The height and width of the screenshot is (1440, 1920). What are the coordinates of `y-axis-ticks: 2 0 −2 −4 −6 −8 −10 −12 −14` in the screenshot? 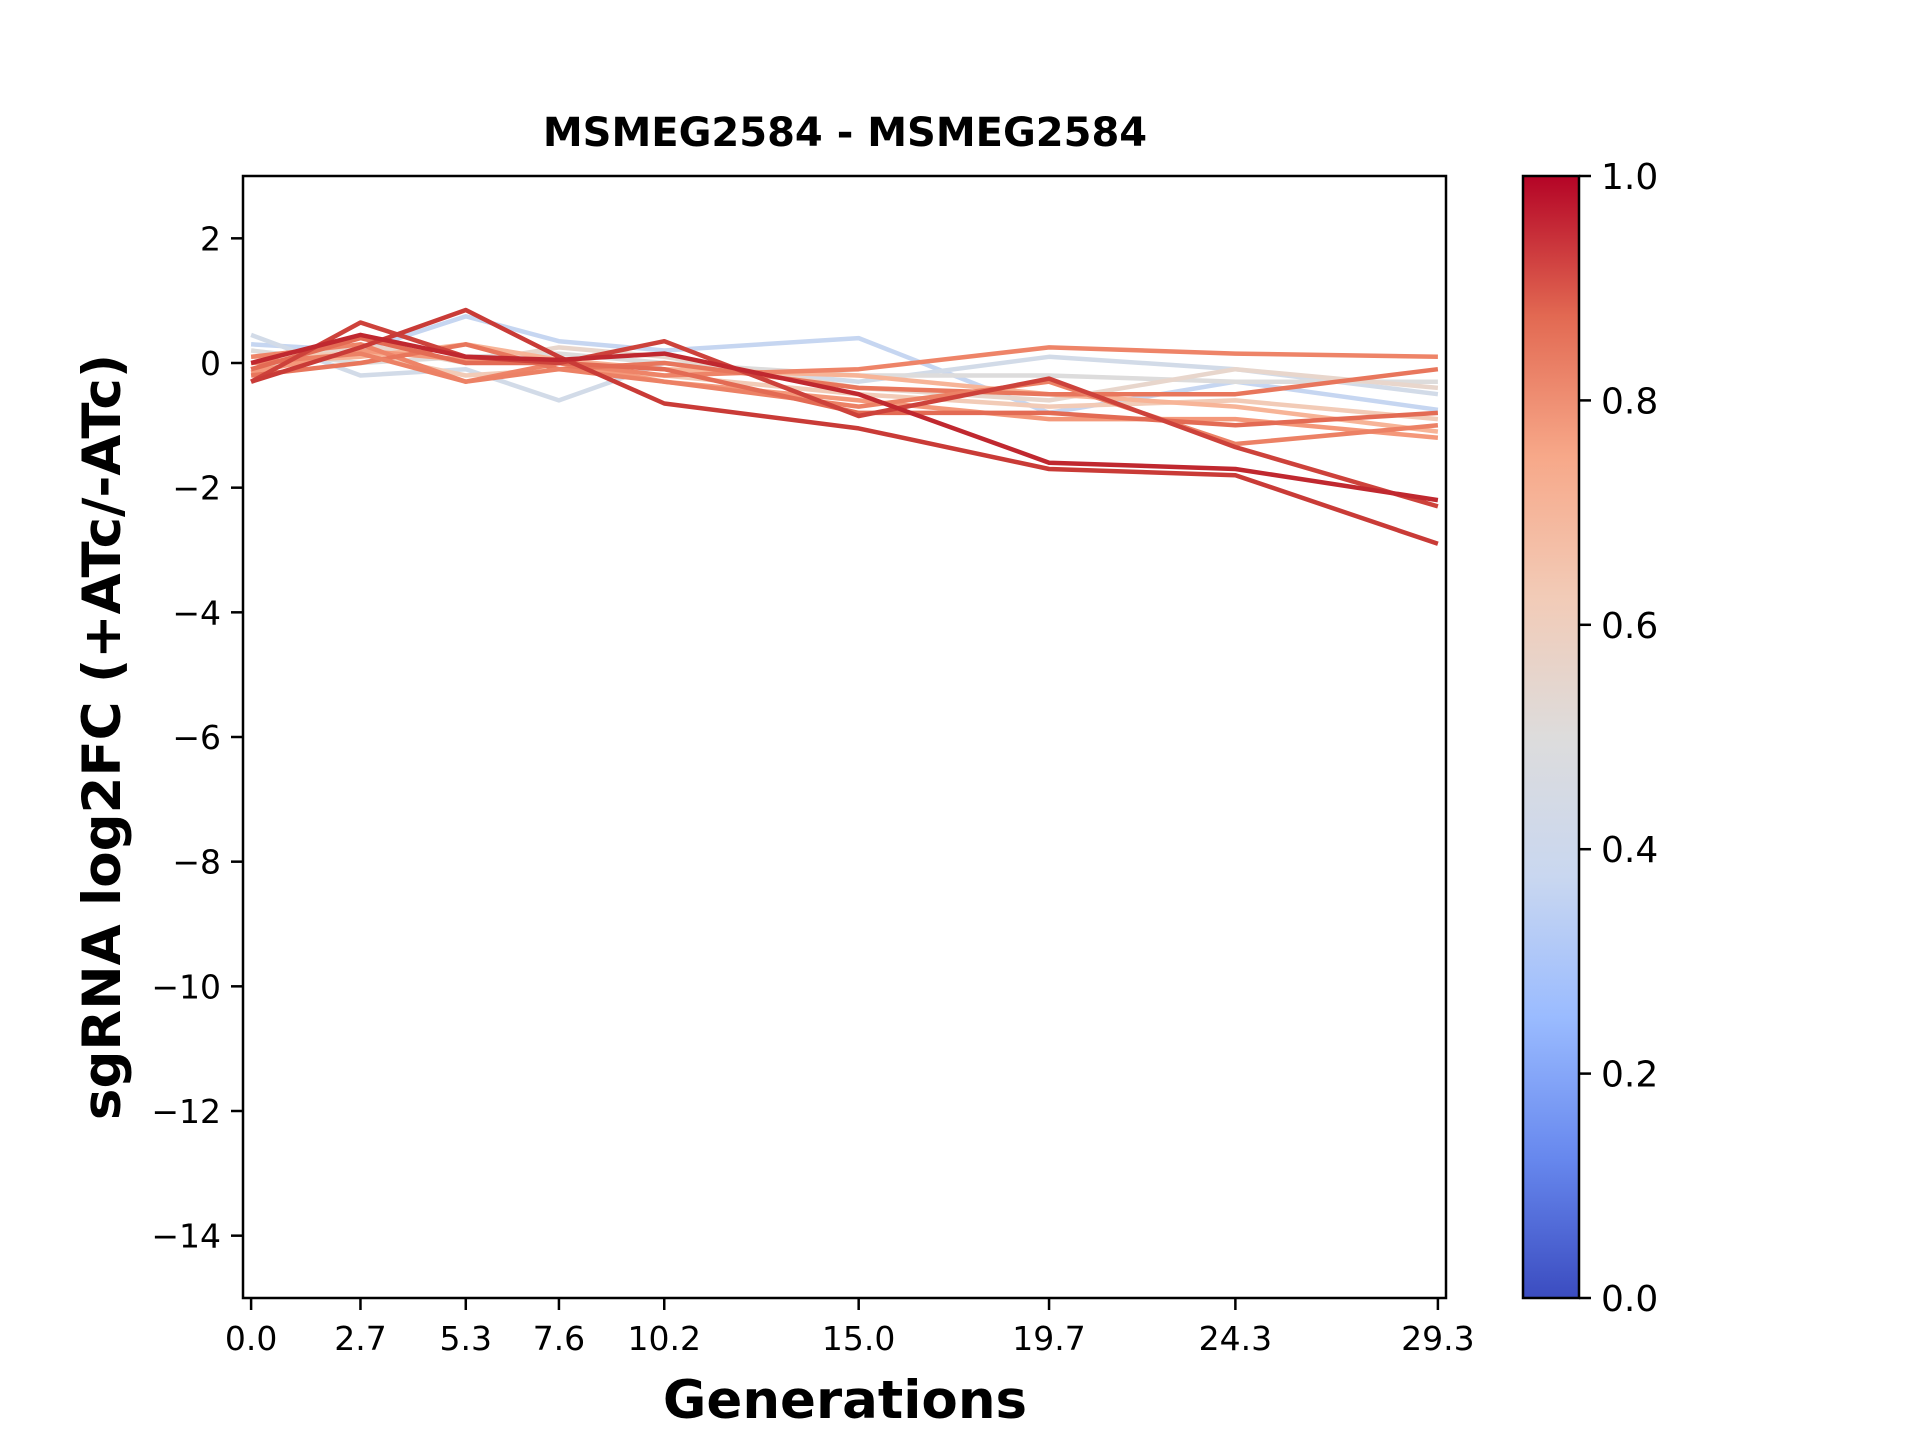 It's located at (197, 737).